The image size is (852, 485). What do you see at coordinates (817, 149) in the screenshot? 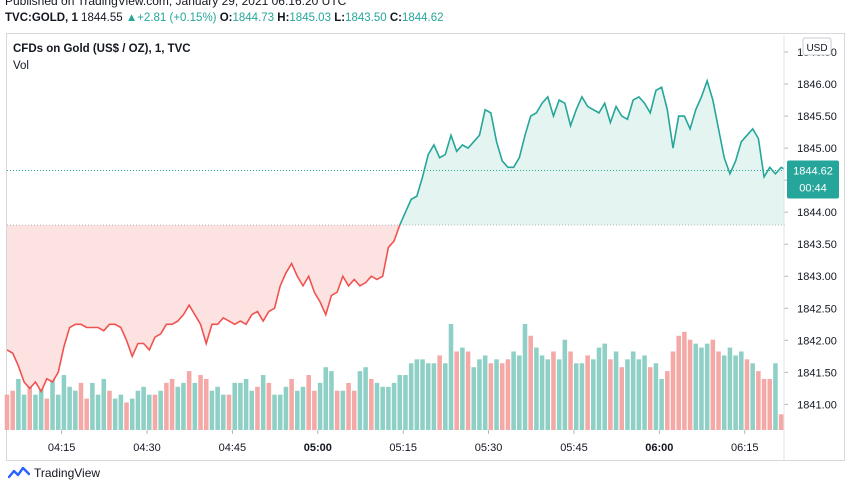
I see `y-tick-label: 1845.00` at bounding box center [817, 149].